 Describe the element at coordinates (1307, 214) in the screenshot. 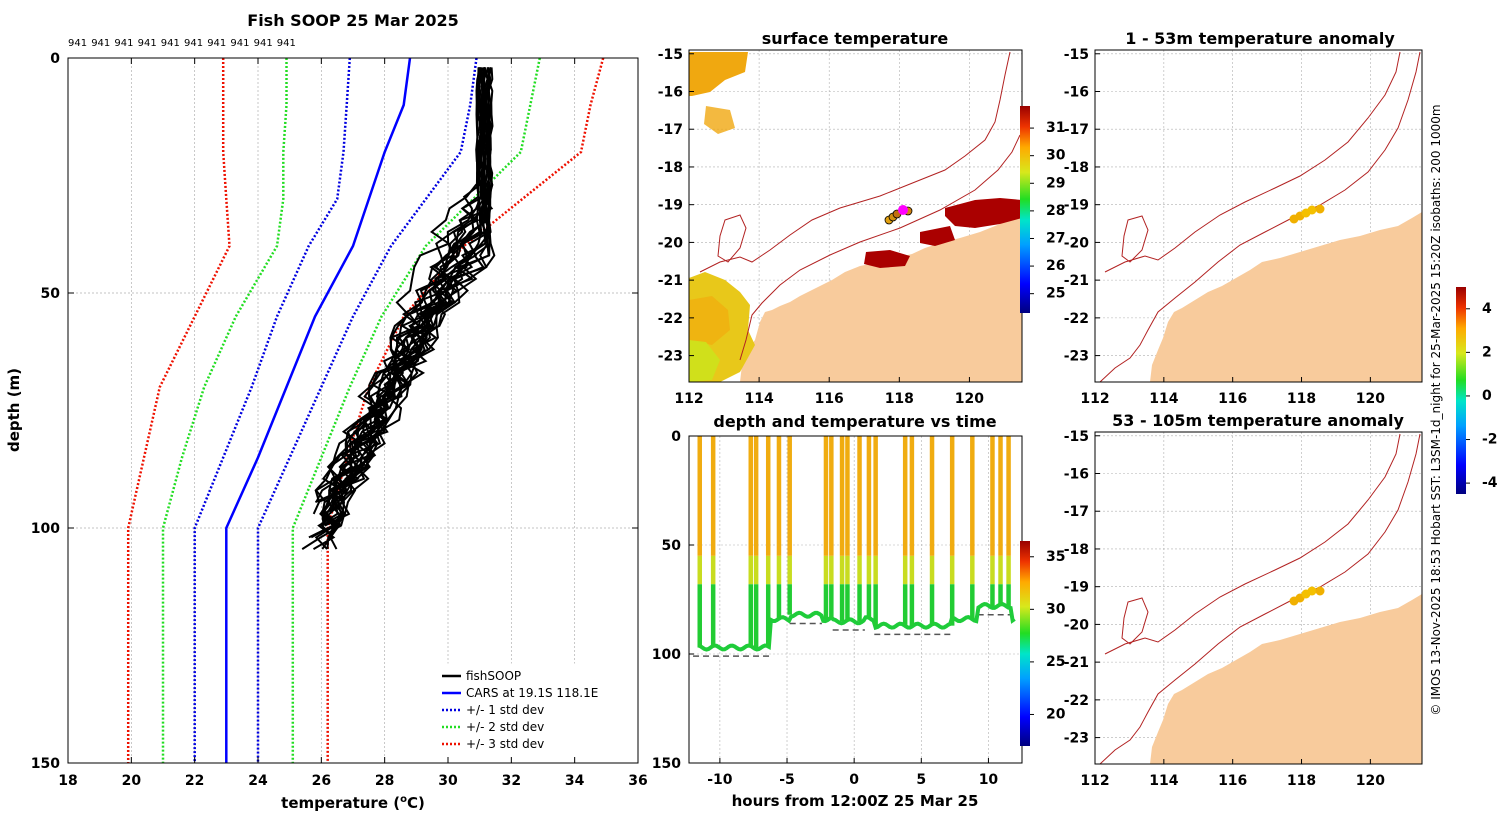

I see `anomaly1-track` at that location.